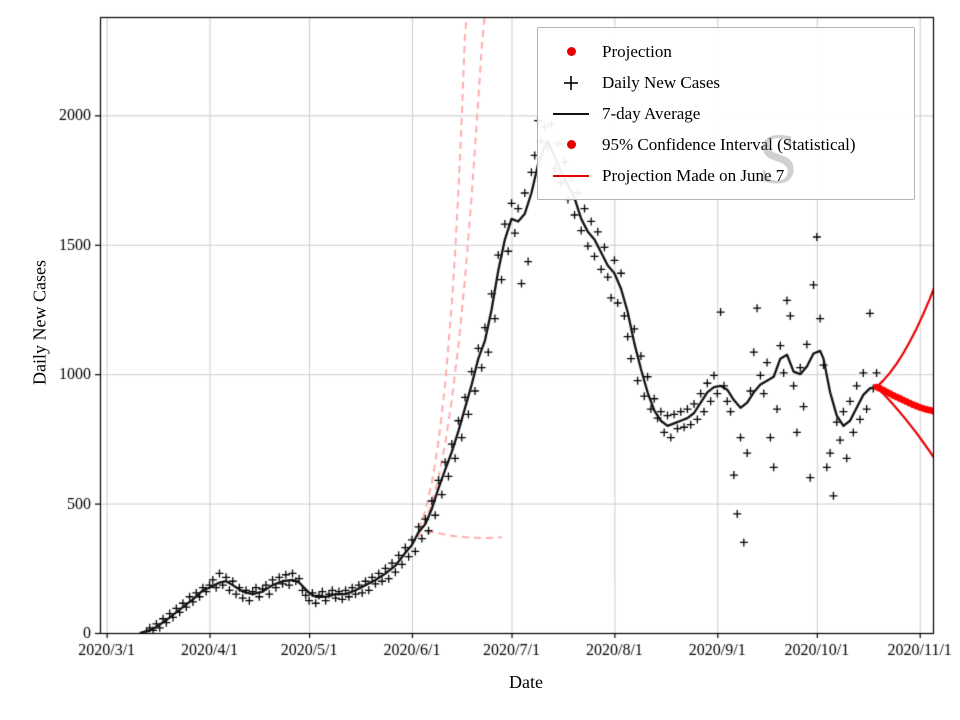 This screenshot has height=720, width=960. What do you see at coordinates (727, 82) in the screenshot?
I see `legend-item-daily-new-cases: Daily New Cases` at bounding box center [727, 82].